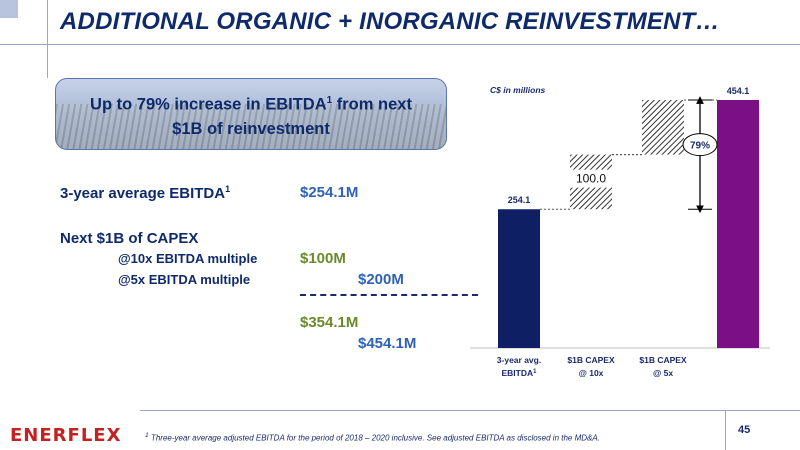  Describe the element at coordinates (147, 435) in the screenshot. I see `footnote-mark: 1` at that location.